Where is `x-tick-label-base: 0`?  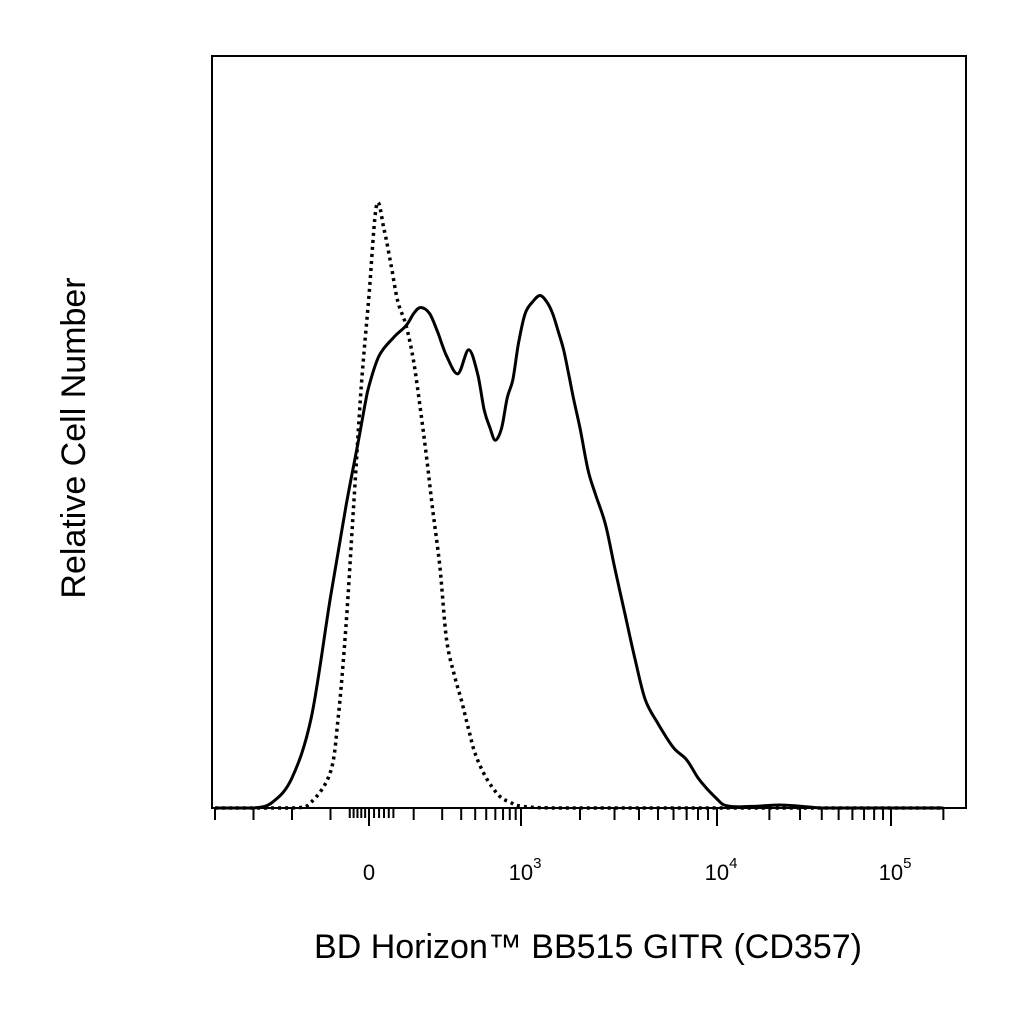 x-tick-label-base: 0 is located at coordinates (369, 872).